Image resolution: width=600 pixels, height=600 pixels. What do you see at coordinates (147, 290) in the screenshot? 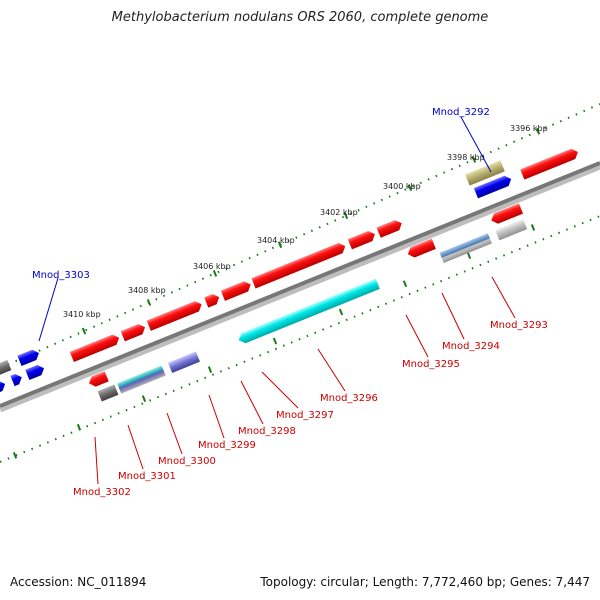
I see `scale-label-3408: 3408 kbp` at bounding box center [147, 290].